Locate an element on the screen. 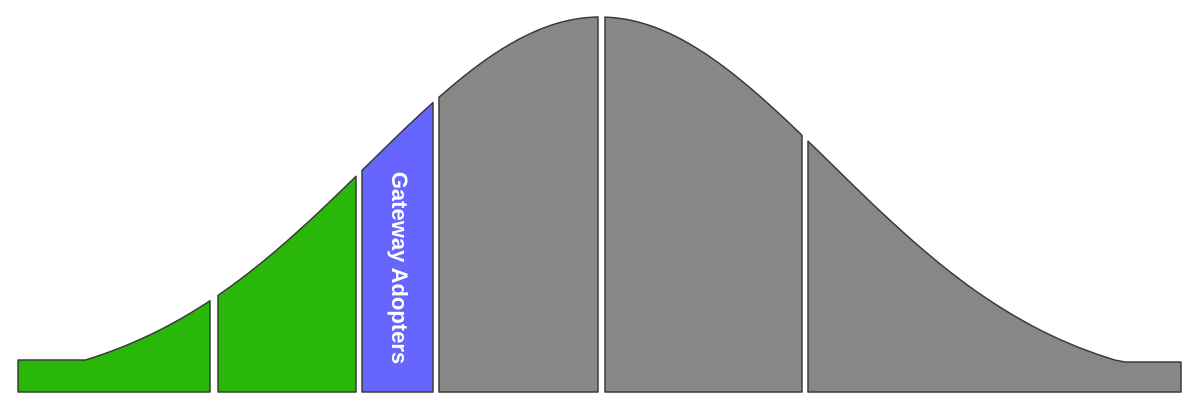 Image resolution: width=1196 pixels, height=410 pixels. segment-labels: Gateway Adopters is located at coordinates (399, 268).